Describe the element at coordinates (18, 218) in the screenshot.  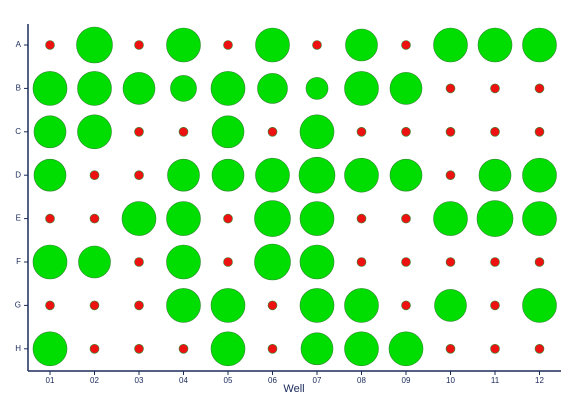
I see `y-tick-label: E` at that location.